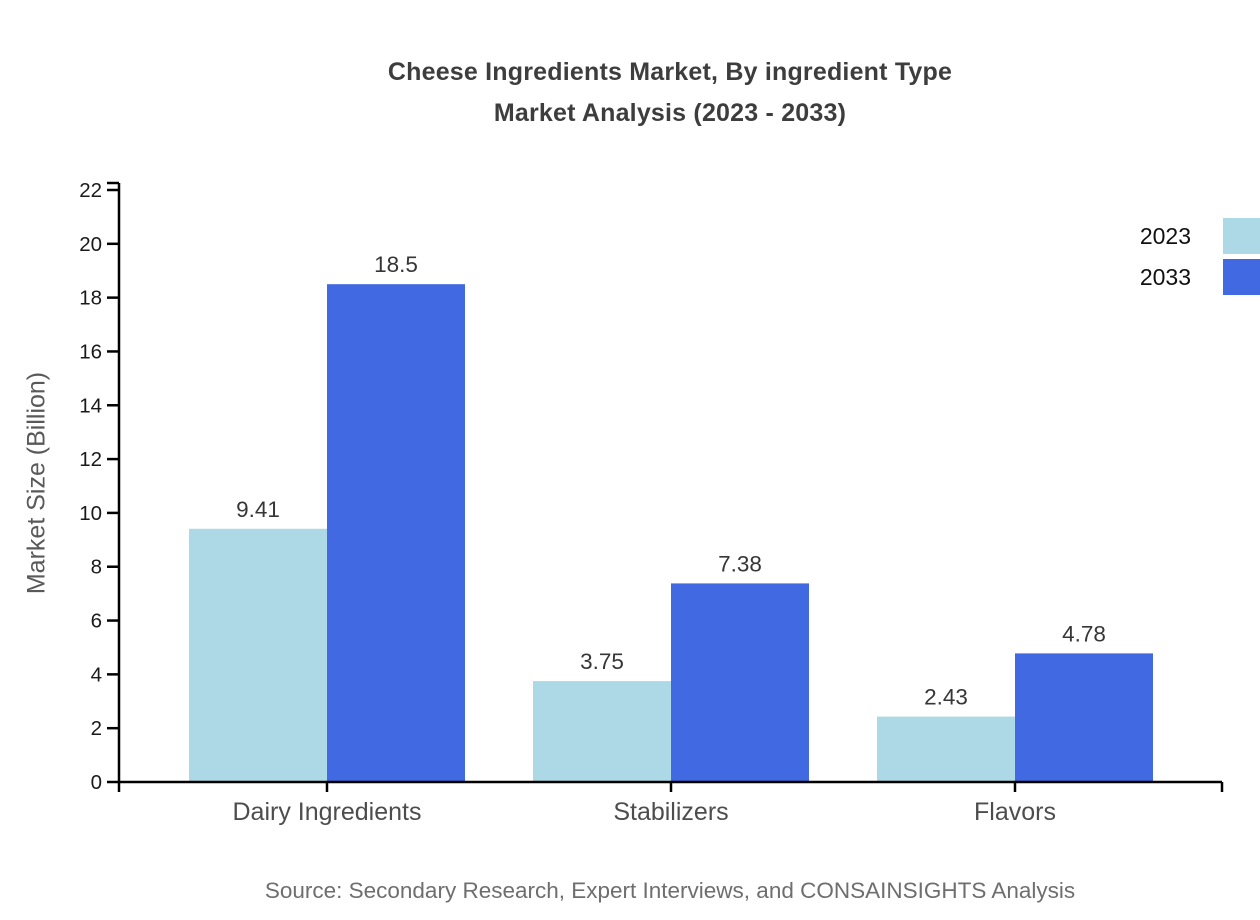 This screenshot has height=920, width=1260. What do you see at coordinates (258, 509) in the screenshot?
I see `bar-value-label: 9.41` at bounding box center [258, 509].